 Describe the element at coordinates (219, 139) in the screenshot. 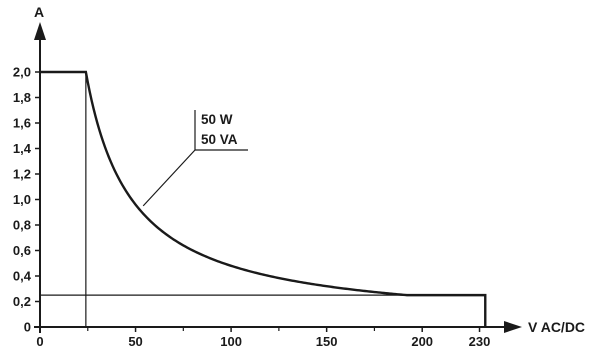

I see `annotation-label: 50 VA` at that location.